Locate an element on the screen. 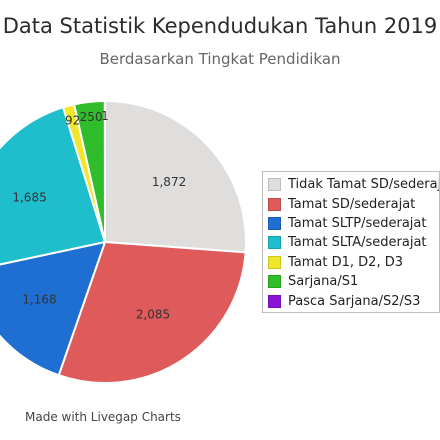  legend-item-tamat-d1-d2-d3: Tamat D1, D2, D3 is located at coordinates (353, 262).